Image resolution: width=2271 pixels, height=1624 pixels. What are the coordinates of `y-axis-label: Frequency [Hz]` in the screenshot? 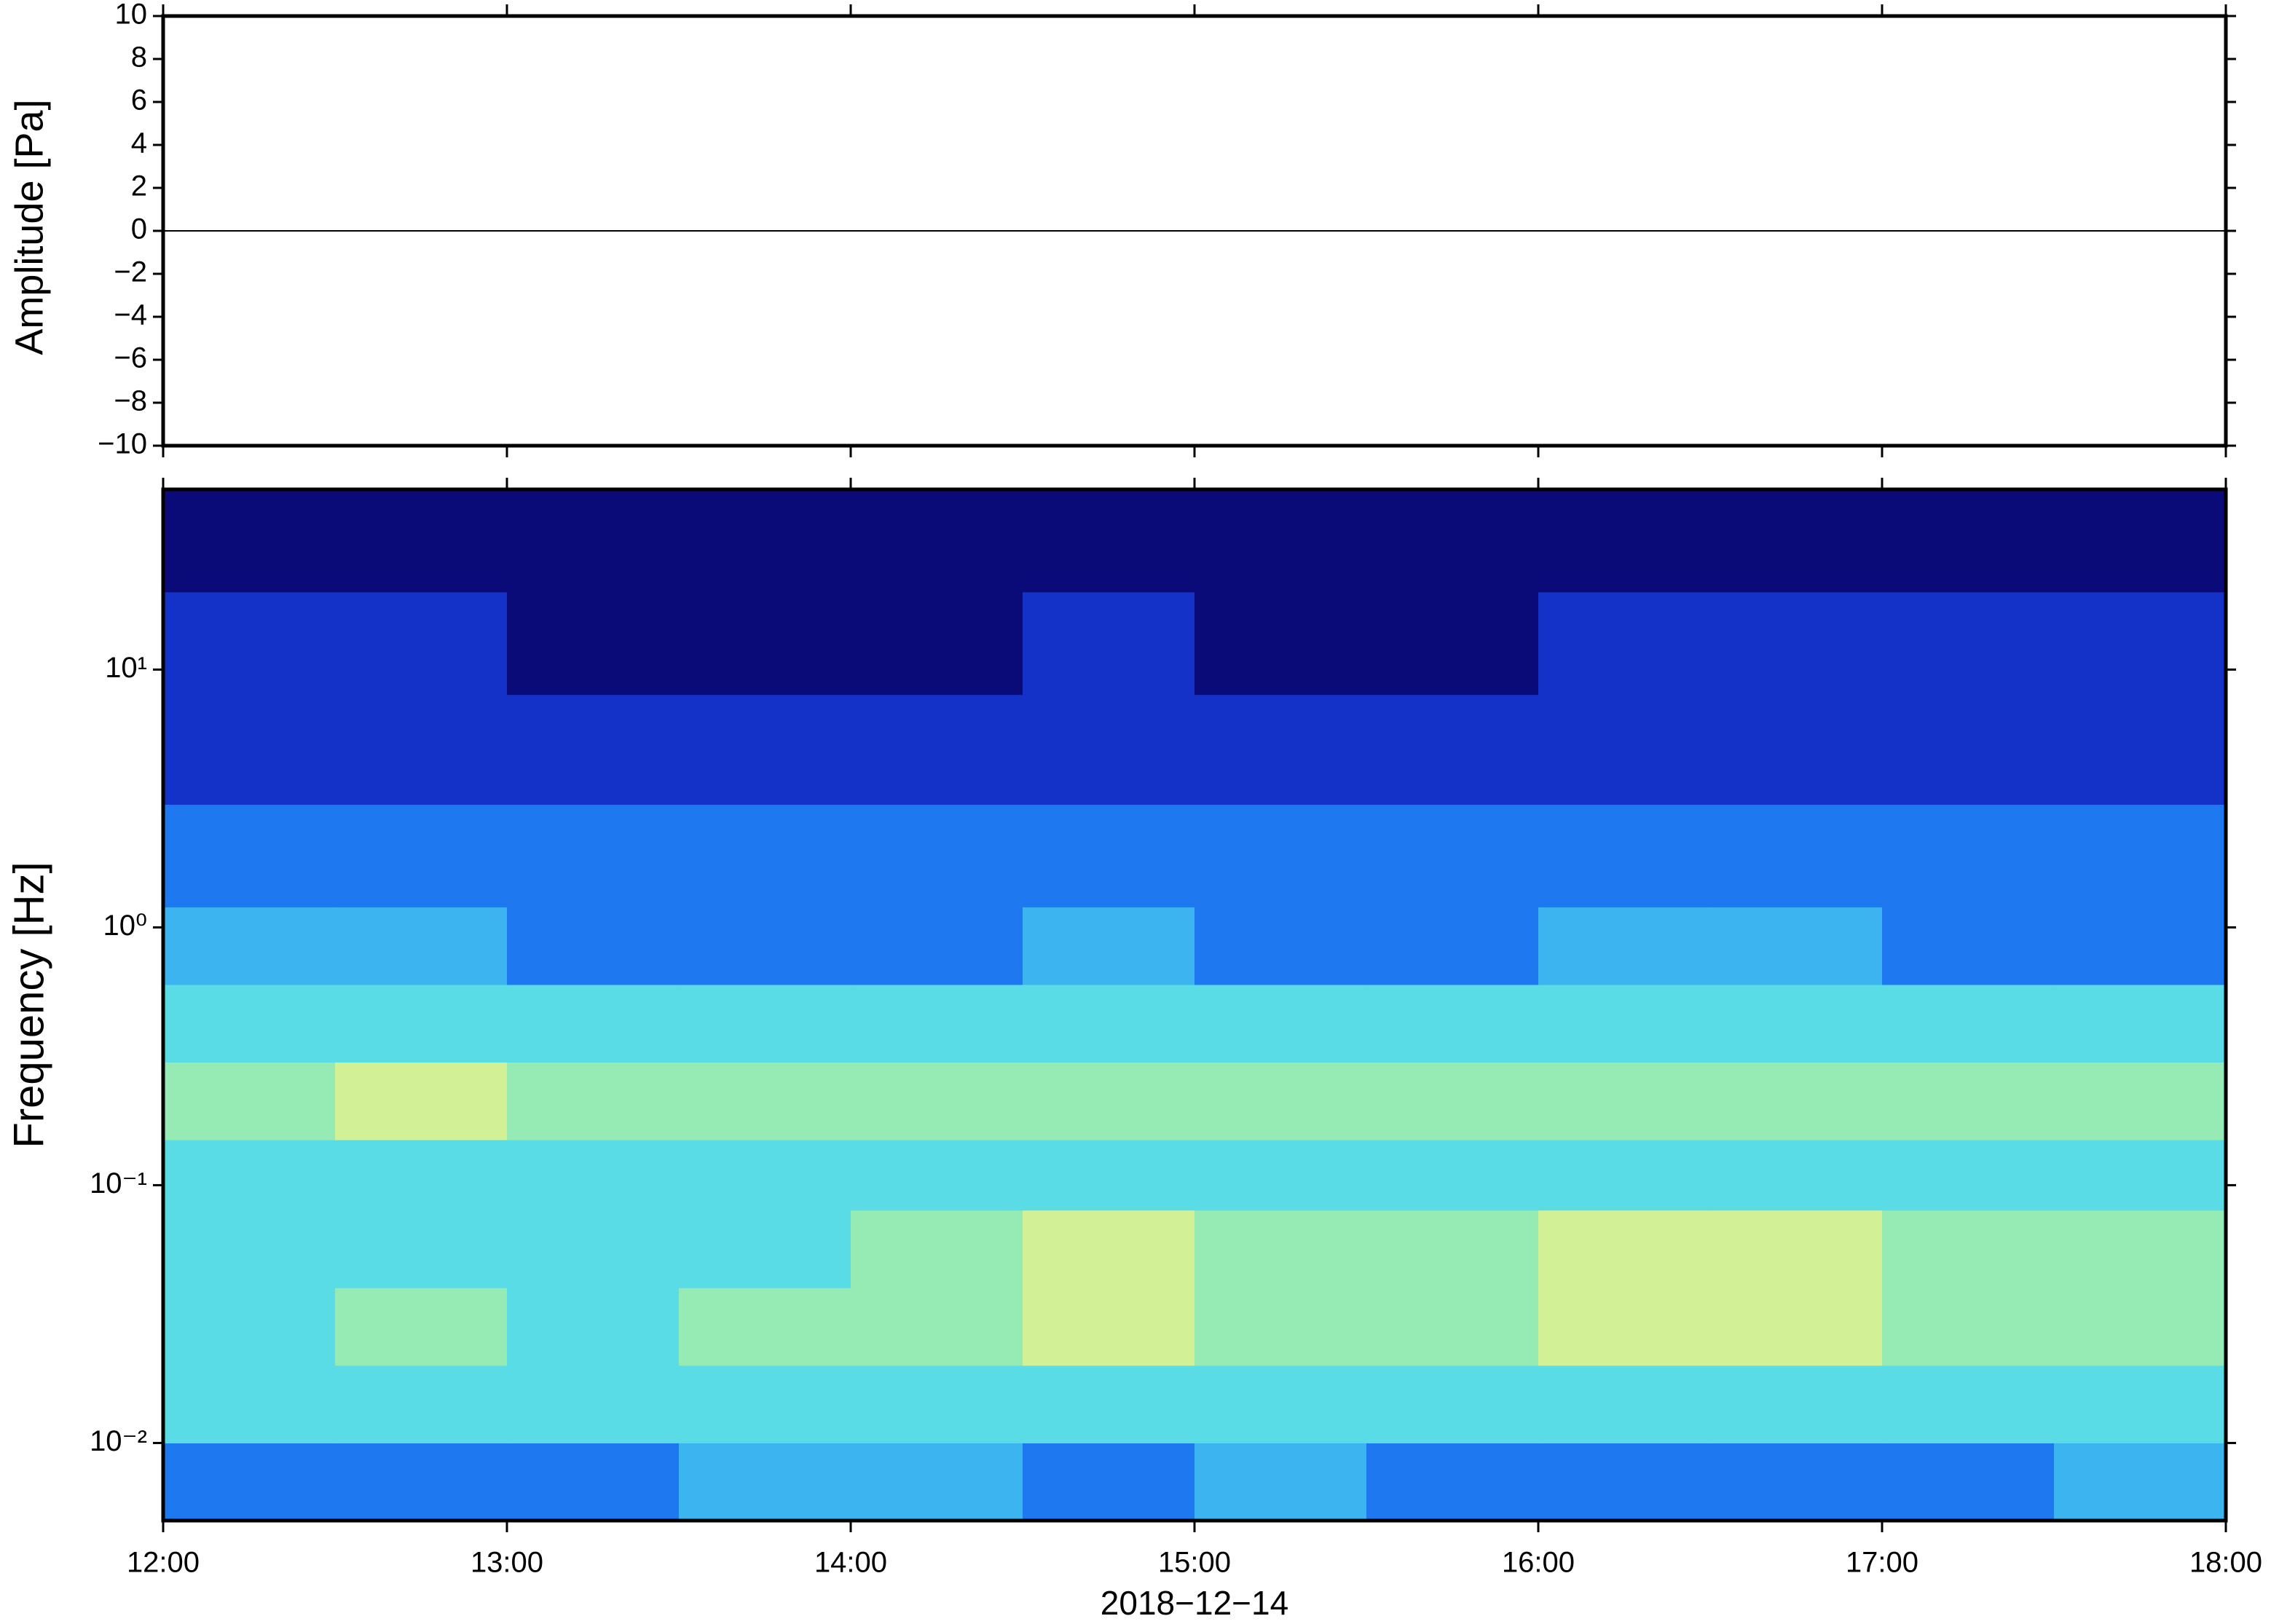 It's located at (28, 1005).